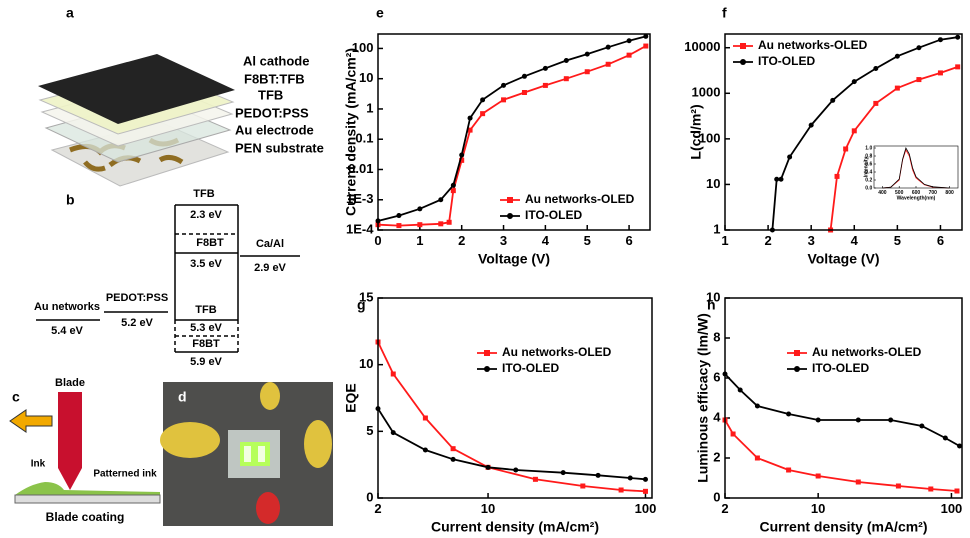 The width and height of the screenshot is (970, 538). What do you see at coordinates (724, 240) in the screenshot?
I see `x-tick-label: 1` at bounding box center [724, 240].